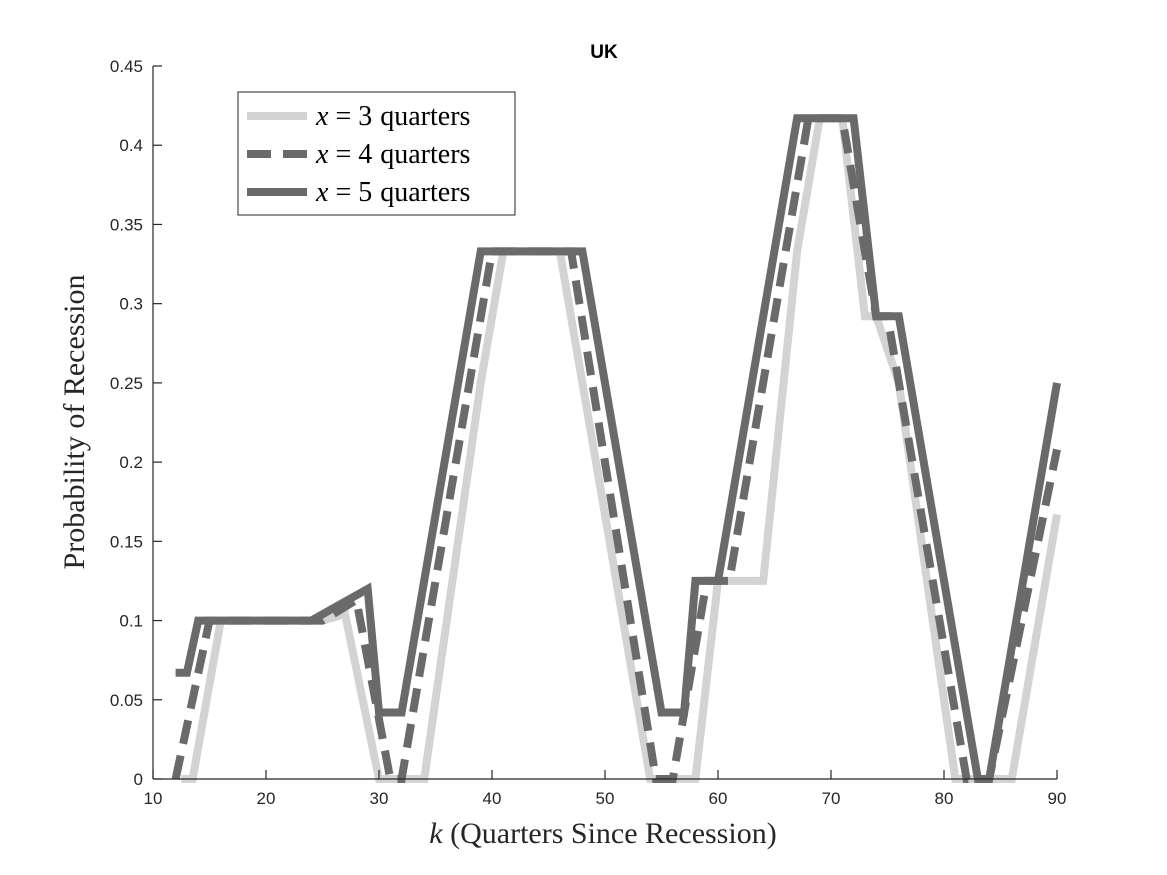  What do you see at coordinates (944, 798) in the screenshot?
I see `x-tick-label: 80` at bounding box center [944, 798].